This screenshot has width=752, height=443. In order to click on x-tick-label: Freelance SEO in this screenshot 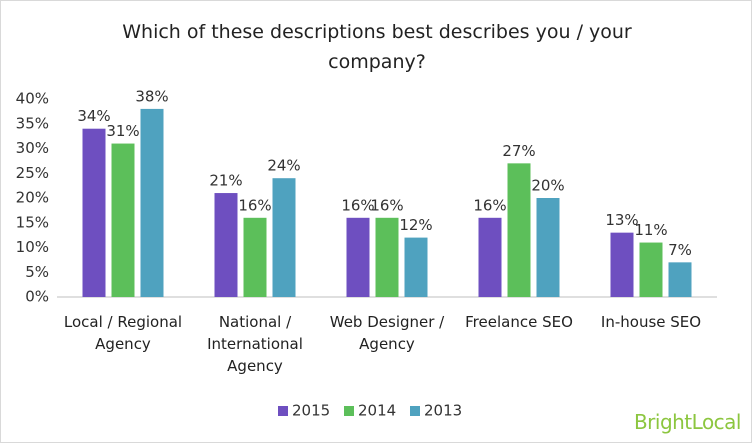, I will do `click(519, 322)`.